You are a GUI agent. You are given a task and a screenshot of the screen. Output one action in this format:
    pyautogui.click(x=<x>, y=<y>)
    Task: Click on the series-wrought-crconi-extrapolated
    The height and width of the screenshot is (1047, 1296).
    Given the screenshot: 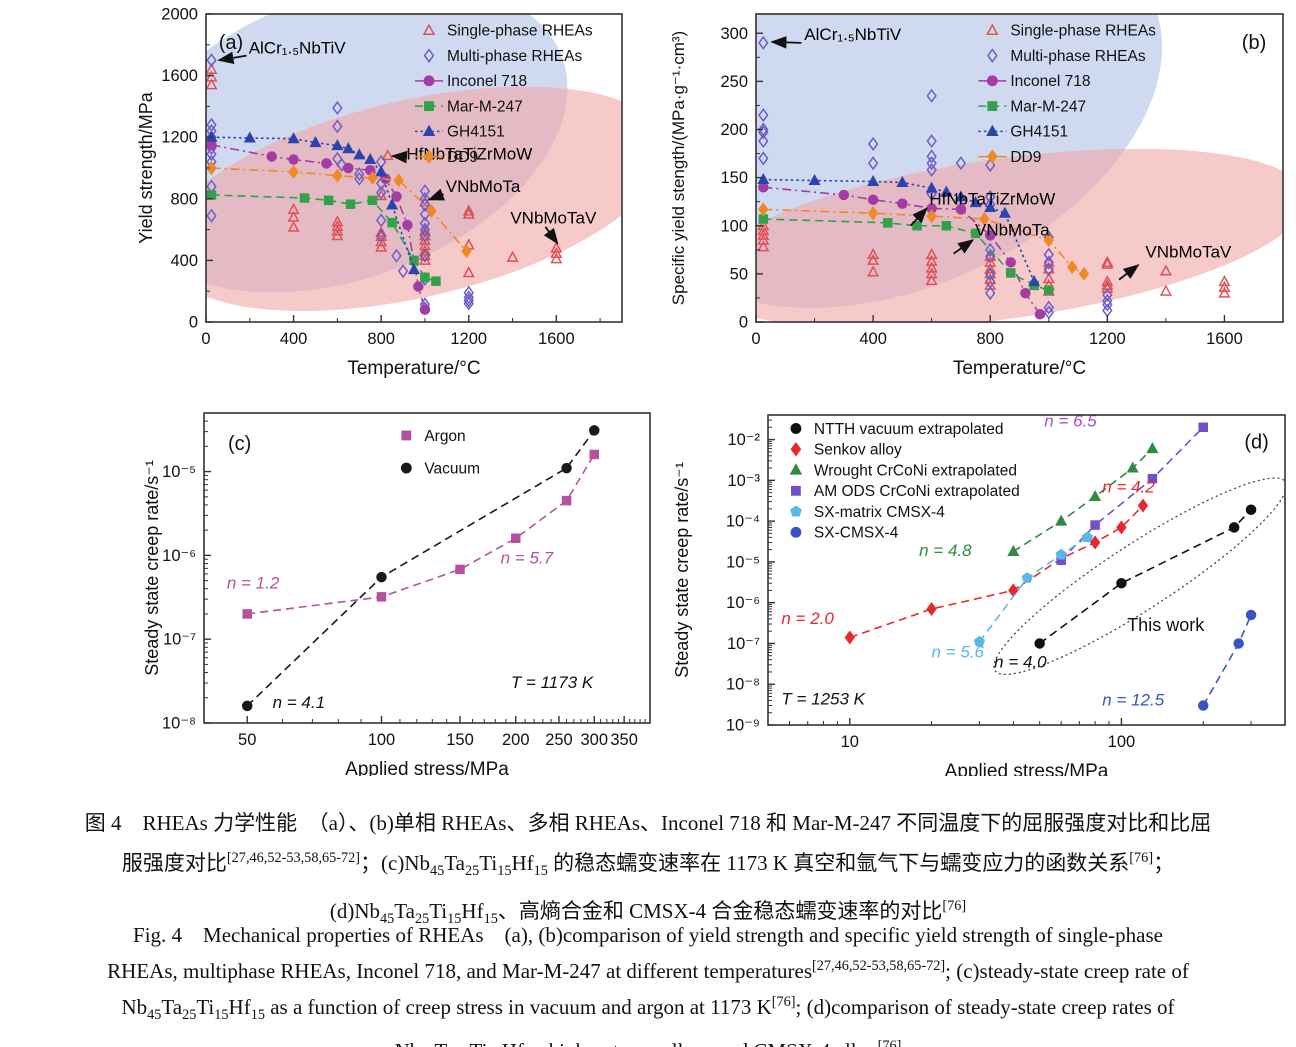 What is the action you would take?
    pyautogui.click(x=1083, y=499)
    